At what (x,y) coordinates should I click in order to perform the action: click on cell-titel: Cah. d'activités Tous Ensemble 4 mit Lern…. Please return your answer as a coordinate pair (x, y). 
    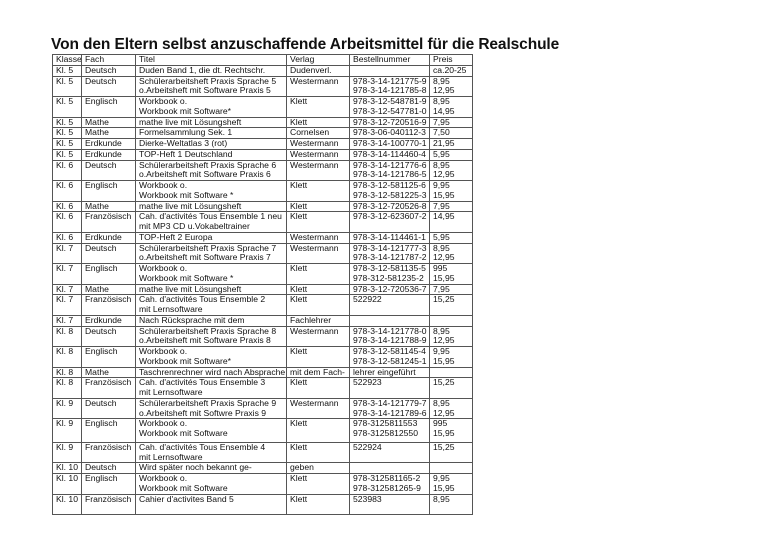
    Looking at the image, I should click on (211, 452).